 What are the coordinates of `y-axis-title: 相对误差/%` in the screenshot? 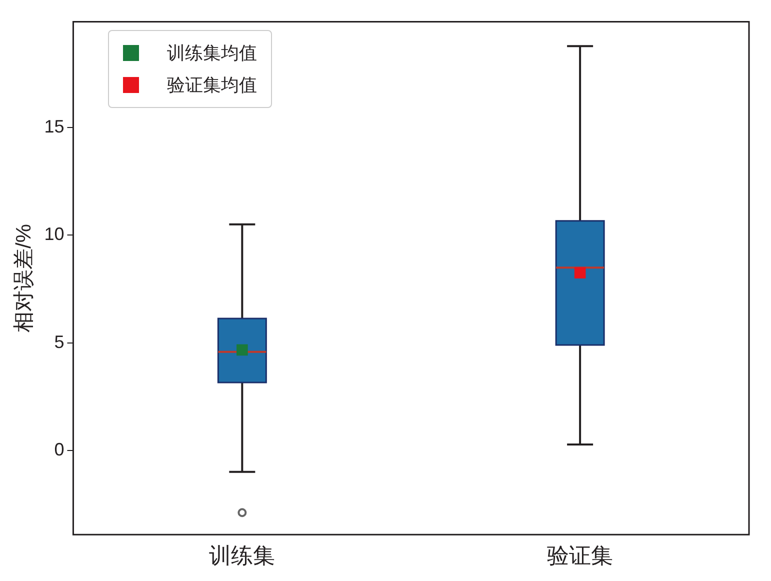 It's located at (24, 278).